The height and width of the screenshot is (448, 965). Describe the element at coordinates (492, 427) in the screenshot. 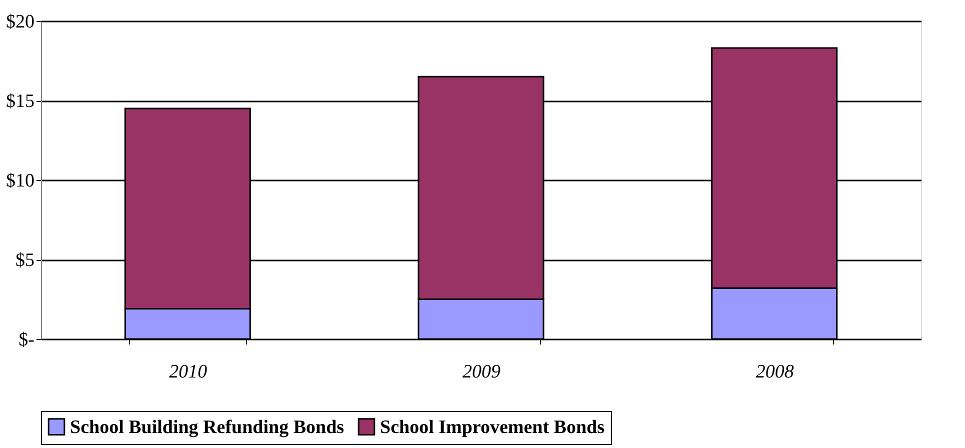

I see `legend-label: School Improvement Bonds` at that location.